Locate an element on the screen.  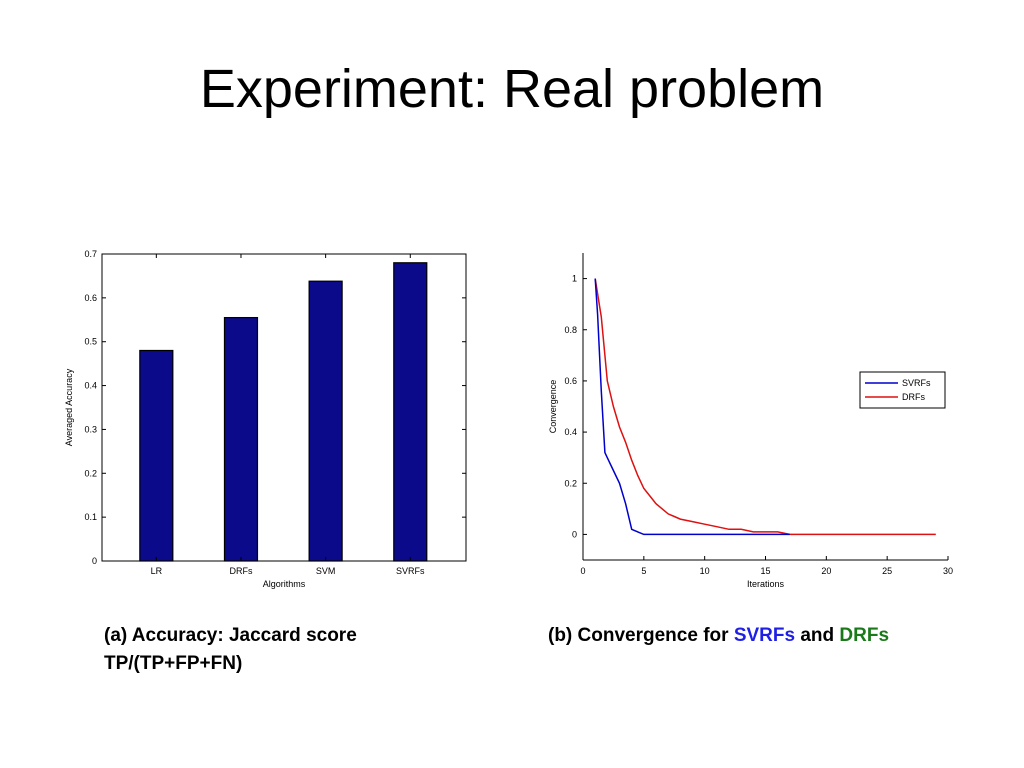
line-ytick-label: 1 is located at coordinates (574, 279).